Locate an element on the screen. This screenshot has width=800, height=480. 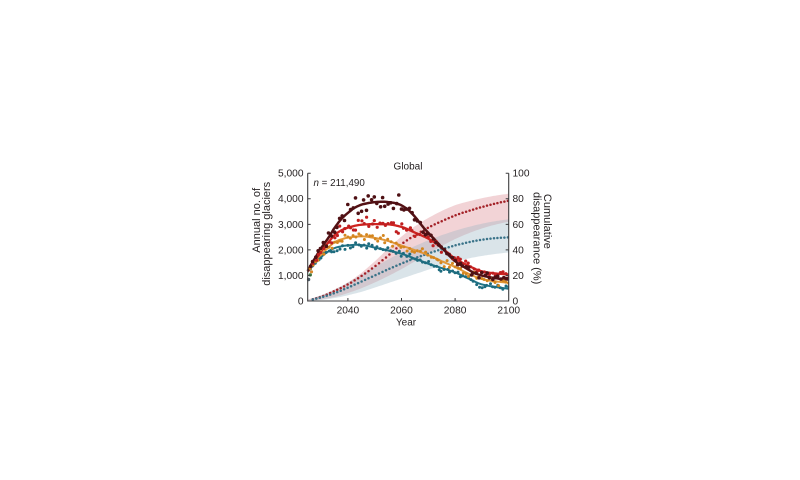
svg-text: 100 is located at coordinates (521, 174).